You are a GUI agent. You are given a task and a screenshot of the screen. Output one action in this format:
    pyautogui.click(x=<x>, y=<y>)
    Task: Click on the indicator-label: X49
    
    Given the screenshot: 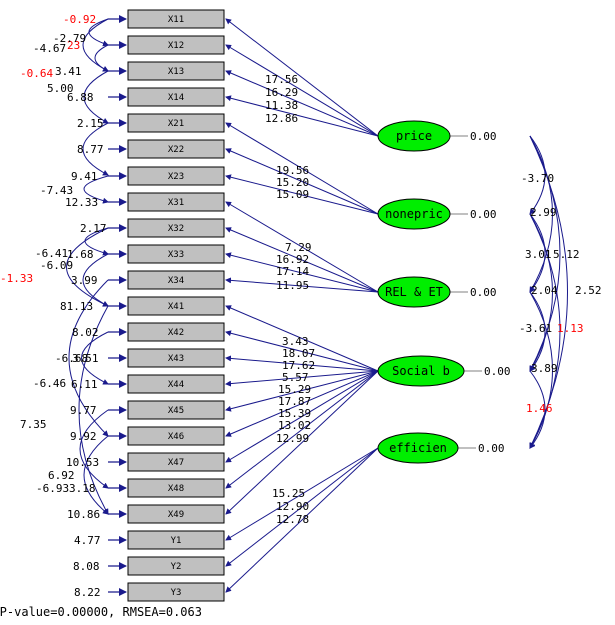 What is the action you would take?
    pyautogui.click(x=176, y=515)
    